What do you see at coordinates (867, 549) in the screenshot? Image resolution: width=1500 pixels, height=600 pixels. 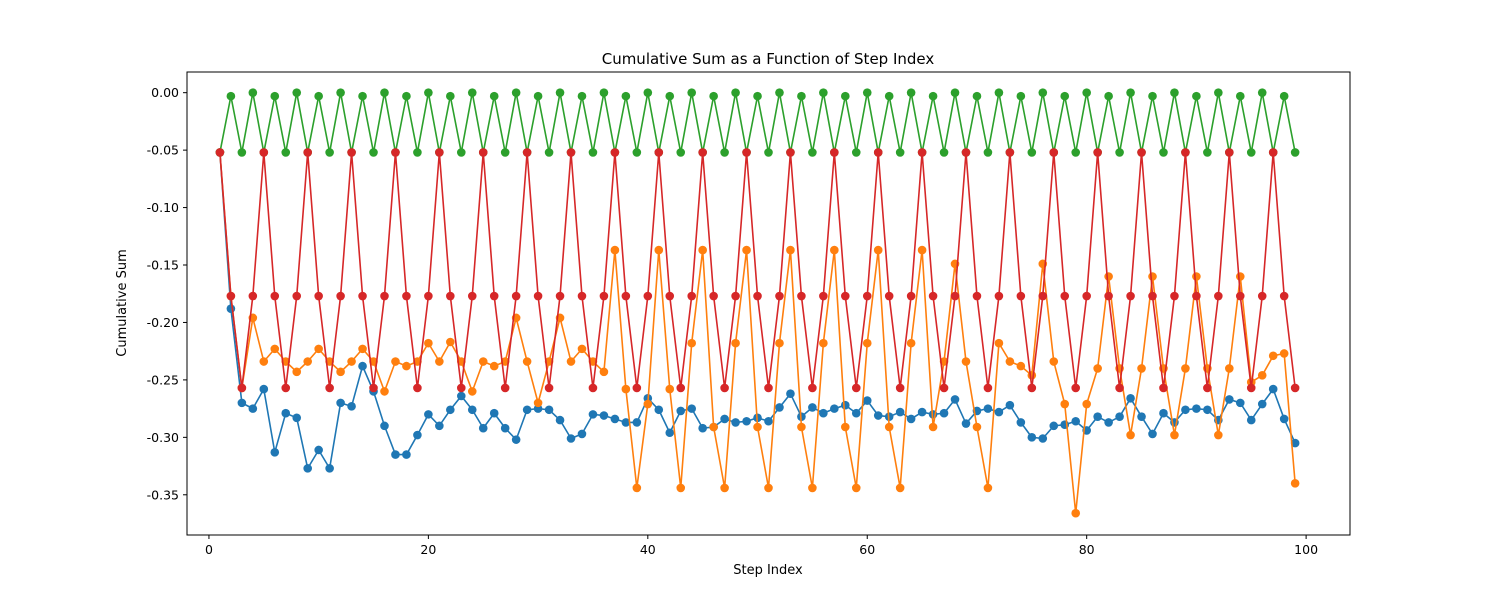 I see `x-tick-label-3: 60` at bounding box center [867, 549].